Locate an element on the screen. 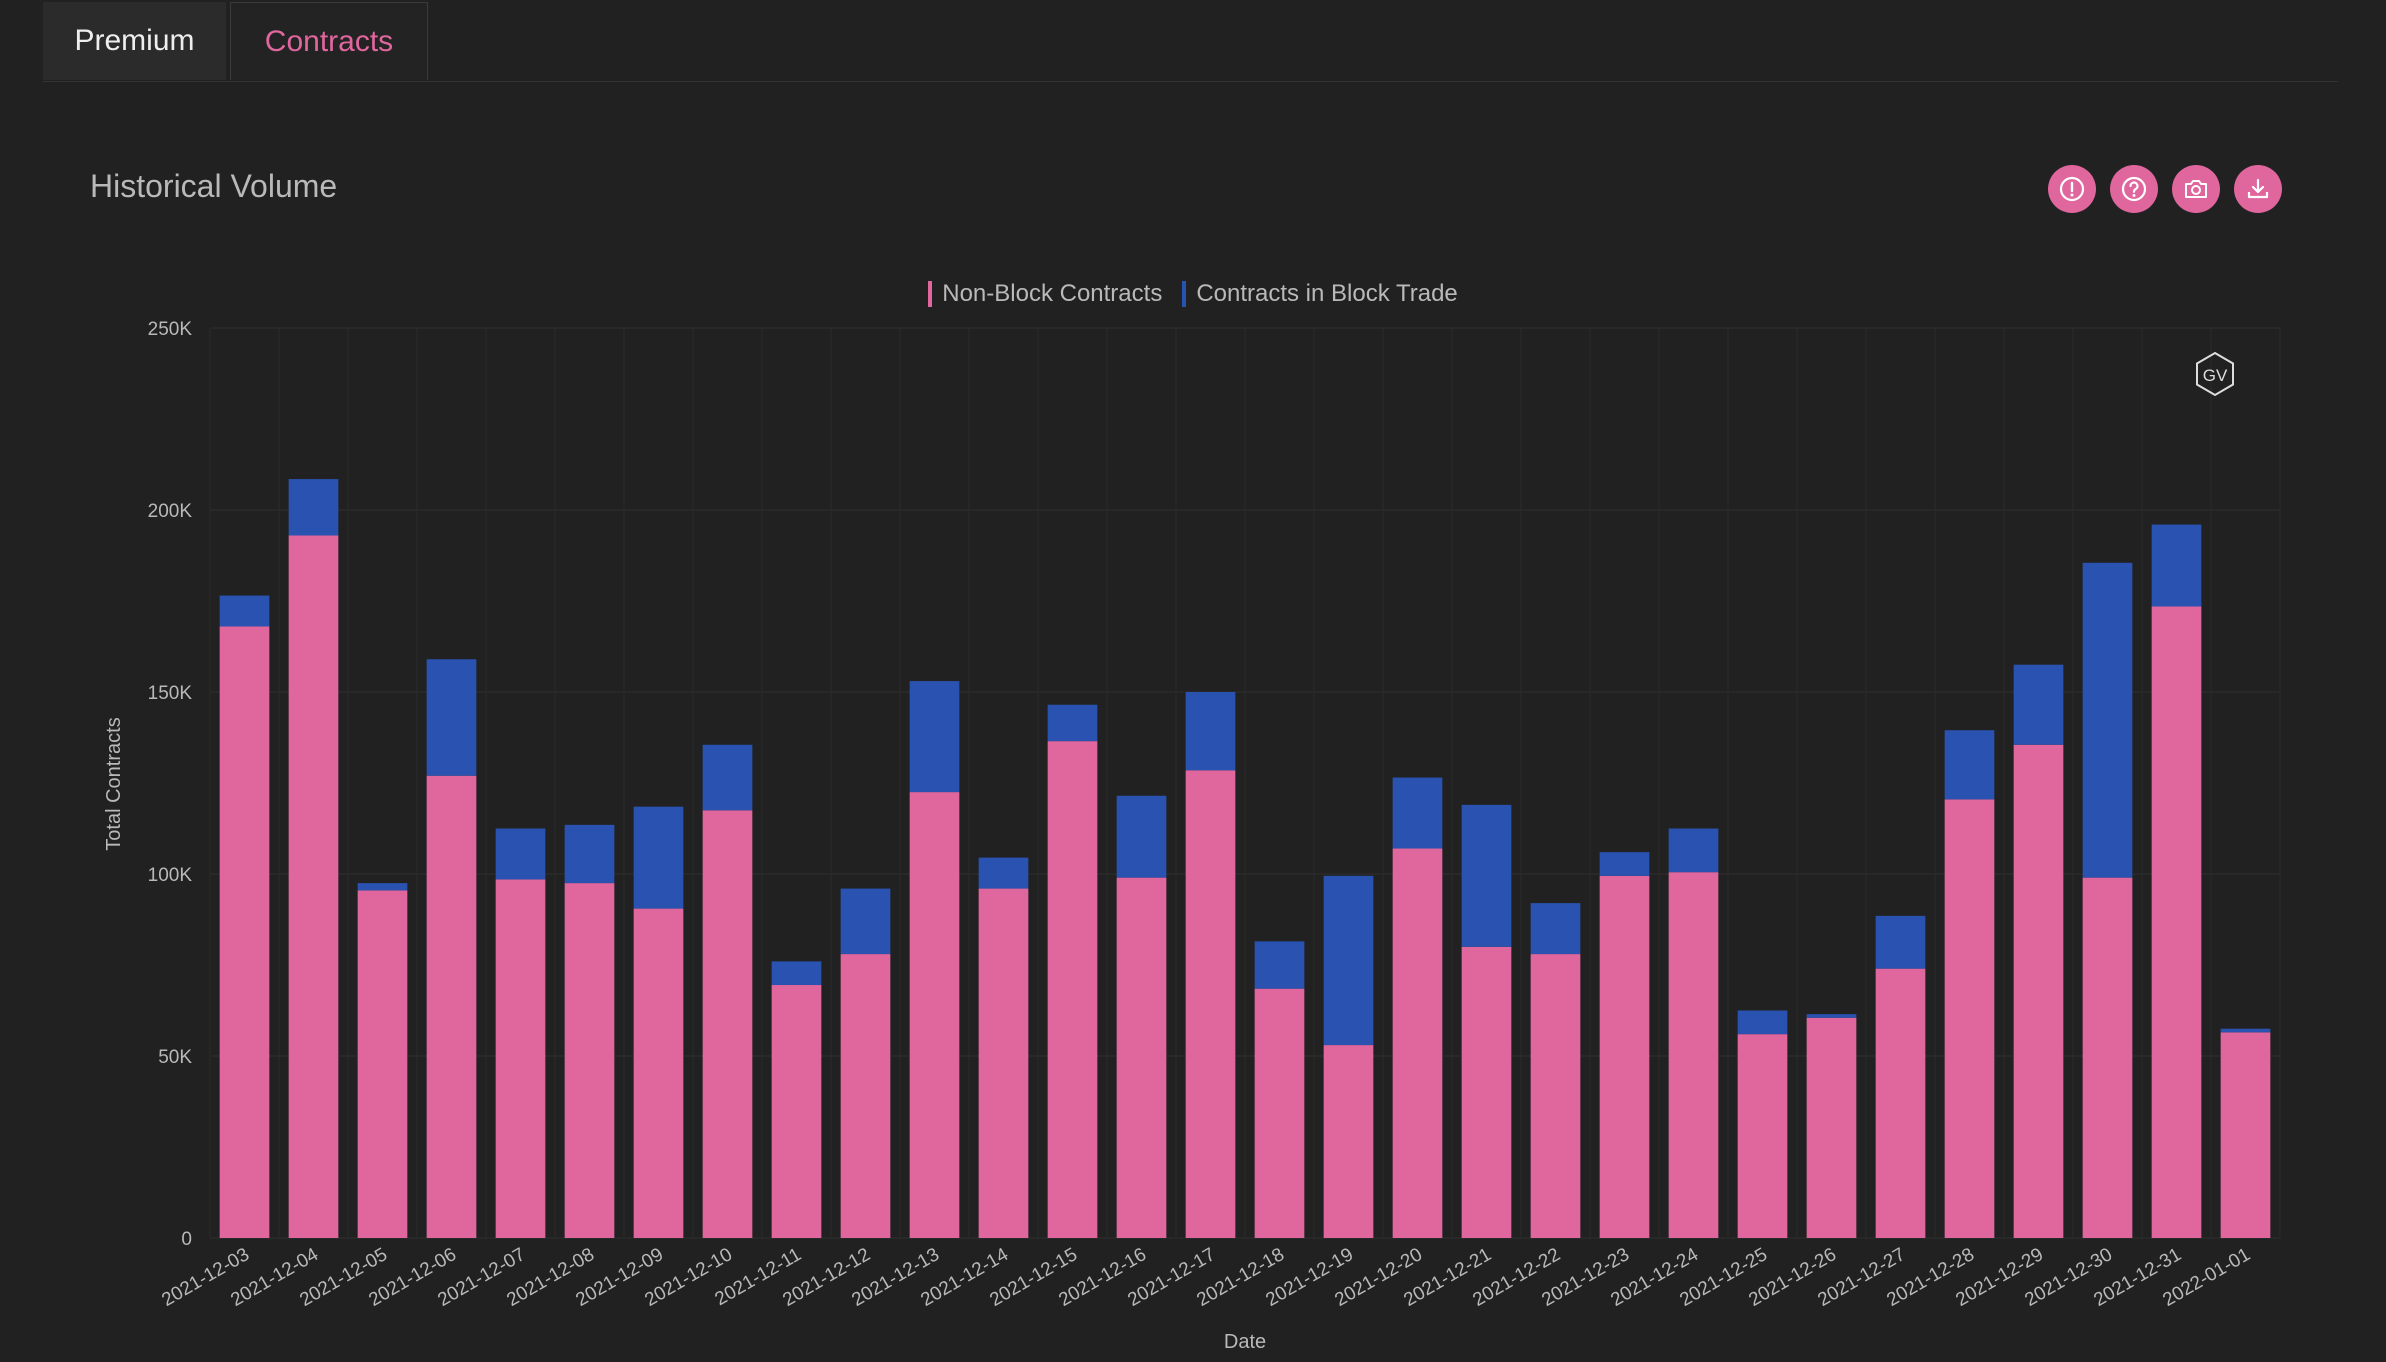 The image size is (2386, 1362). legend-label-block-trade: Contracts in Block Trade is located at coordinates (1327, 293).